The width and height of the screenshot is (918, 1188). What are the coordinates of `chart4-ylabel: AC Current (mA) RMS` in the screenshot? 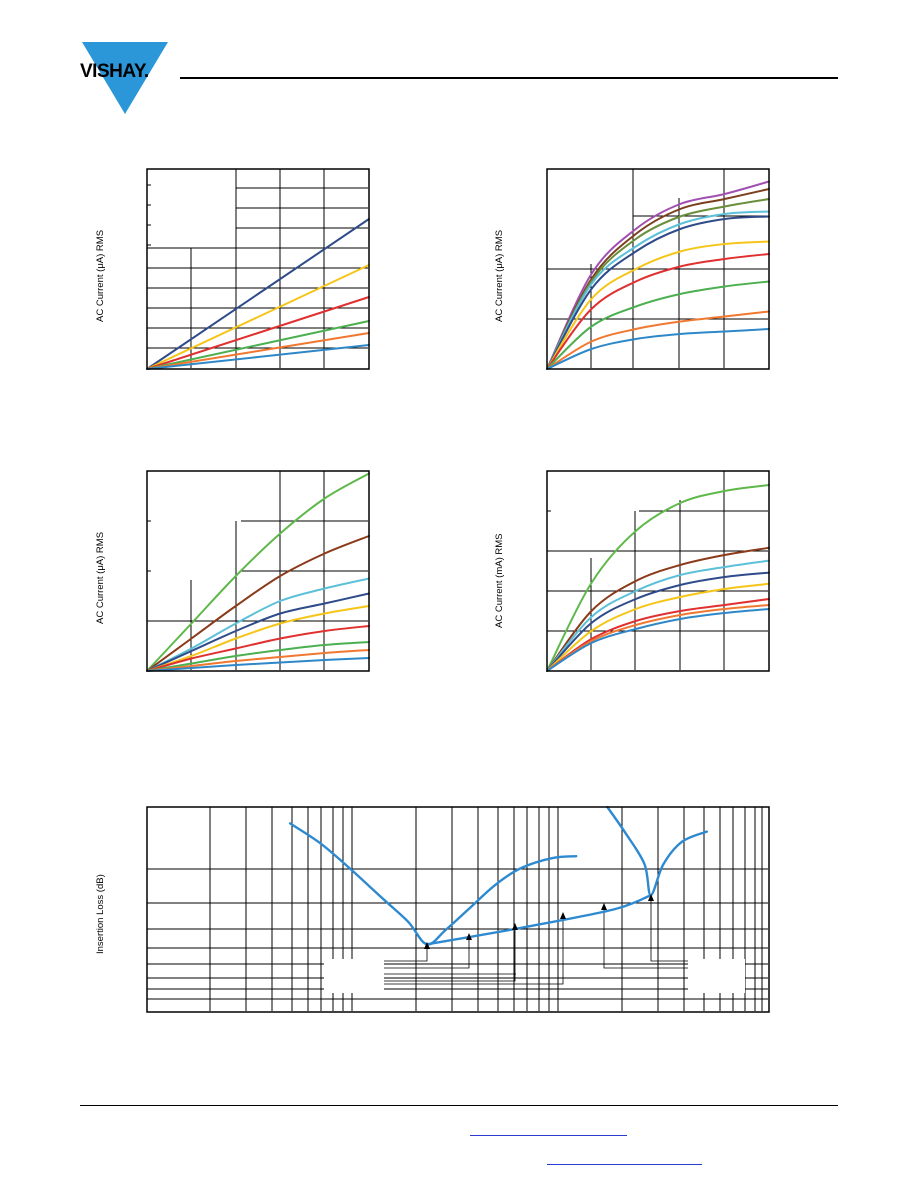 It's located at (499, 580).